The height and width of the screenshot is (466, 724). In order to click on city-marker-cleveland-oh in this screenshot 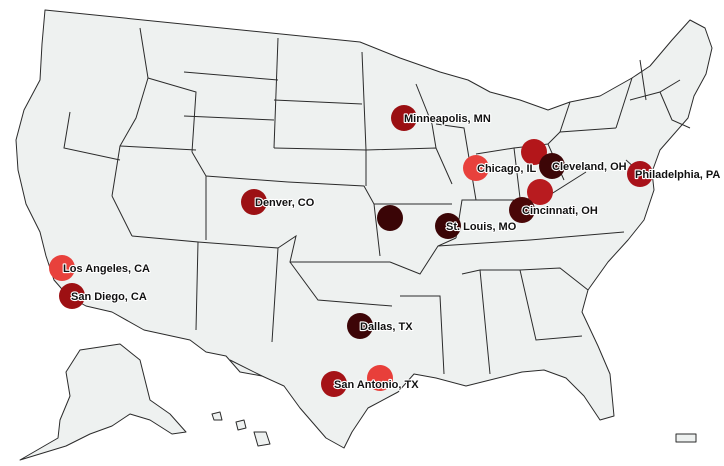, I will do `click(552, 166)`.